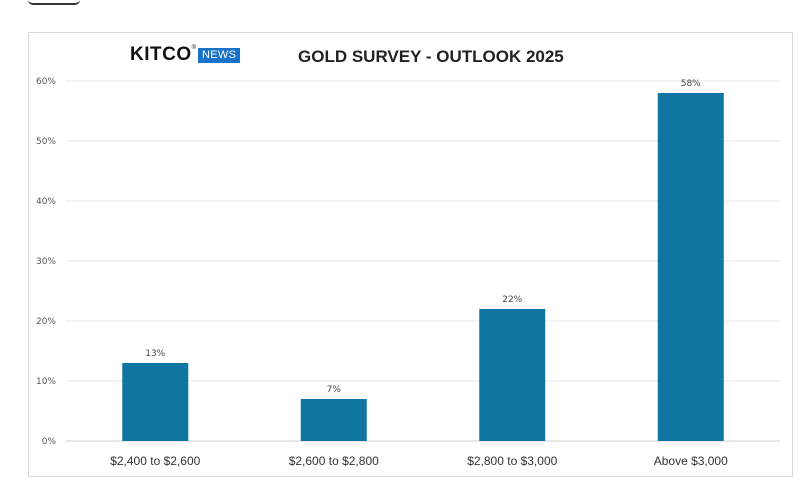 The width and height of the screenshot is (812, 487). What do you see at coordinates (334, 390) in the screenshot?
I see `bar-data-label: 7%` at bounding box center [334, 390].